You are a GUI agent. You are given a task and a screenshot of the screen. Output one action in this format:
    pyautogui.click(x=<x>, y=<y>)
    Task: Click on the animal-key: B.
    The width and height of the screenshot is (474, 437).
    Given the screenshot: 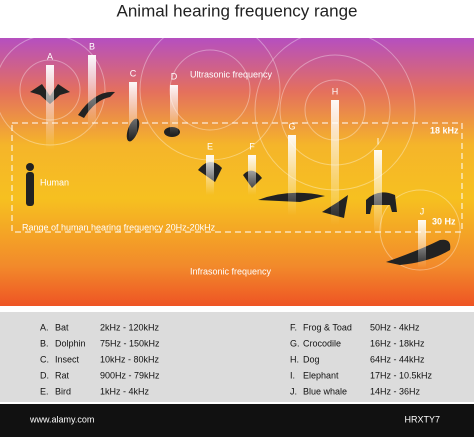 What is the action you would take?
    pyautogui.click(x=44, y=343)
    